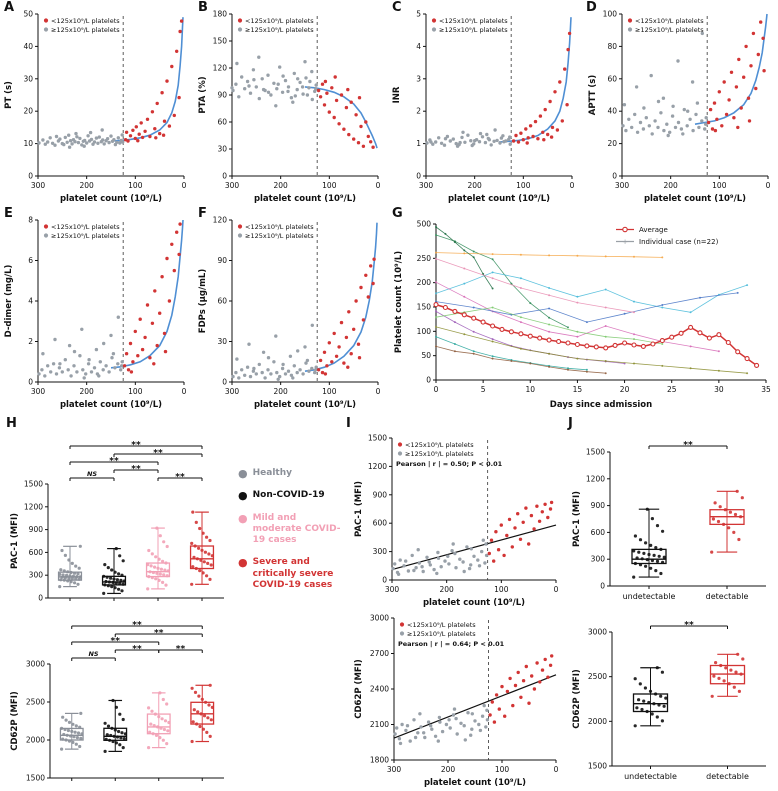 This screenshot has height=791, width=778. What do you see at coordinates (8, 213) in the screenshot?
I see `panel-label-e: E` at bounding box center [8, 213].